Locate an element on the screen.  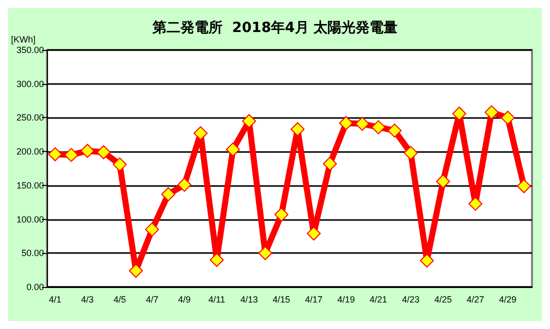
x-tick-label: 4/21 is located at coordinates (379, 299).